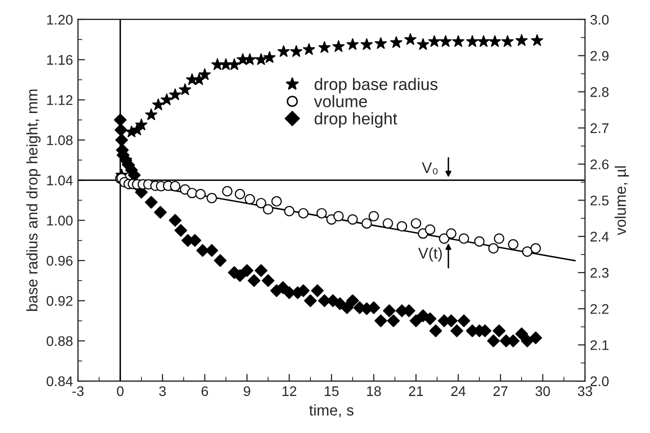 The image size is (650, 433). Describe the element at coordinates (59, 341) in the screenshot. I see `y-tick-label: 0.88` at that location.